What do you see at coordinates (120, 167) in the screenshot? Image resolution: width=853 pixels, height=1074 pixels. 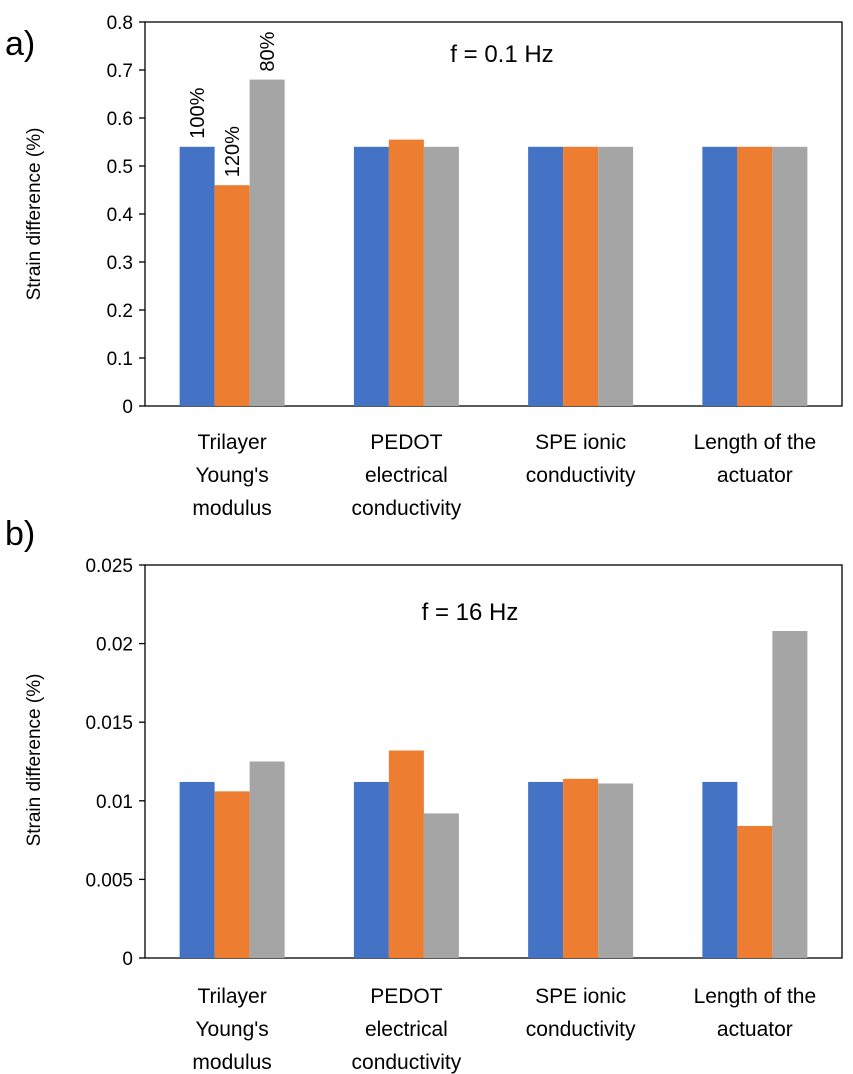 I see `y-tick-label: 0.5` at bounding box center [120, 167].